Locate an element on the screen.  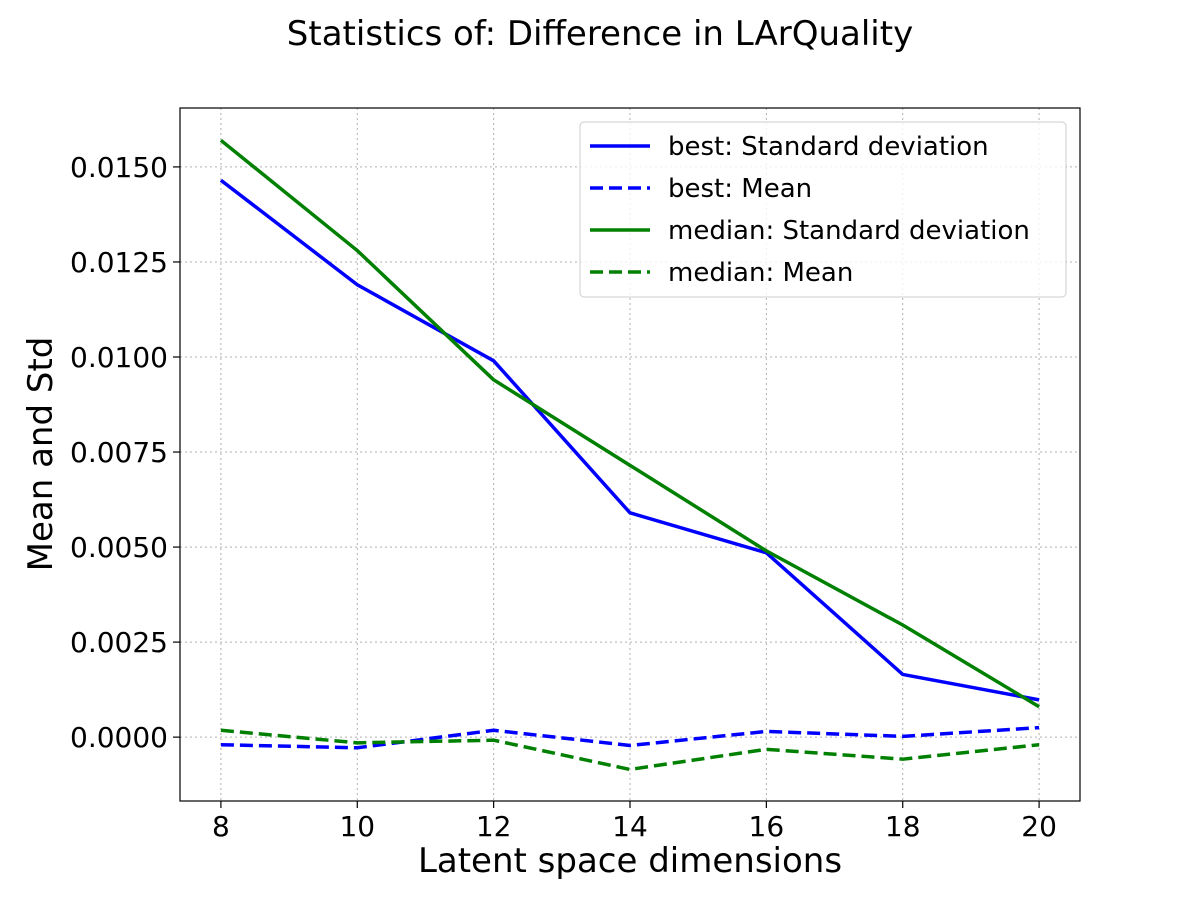
legend-box is located at coordinates (823, 209).